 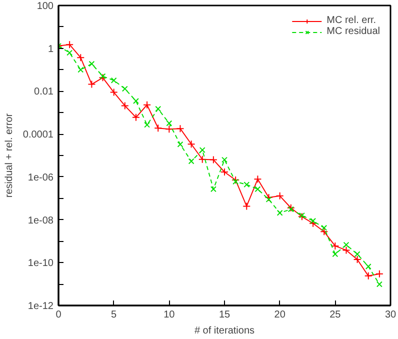 I want to click on y-tick-label: 1, so click(x=51, y=49).